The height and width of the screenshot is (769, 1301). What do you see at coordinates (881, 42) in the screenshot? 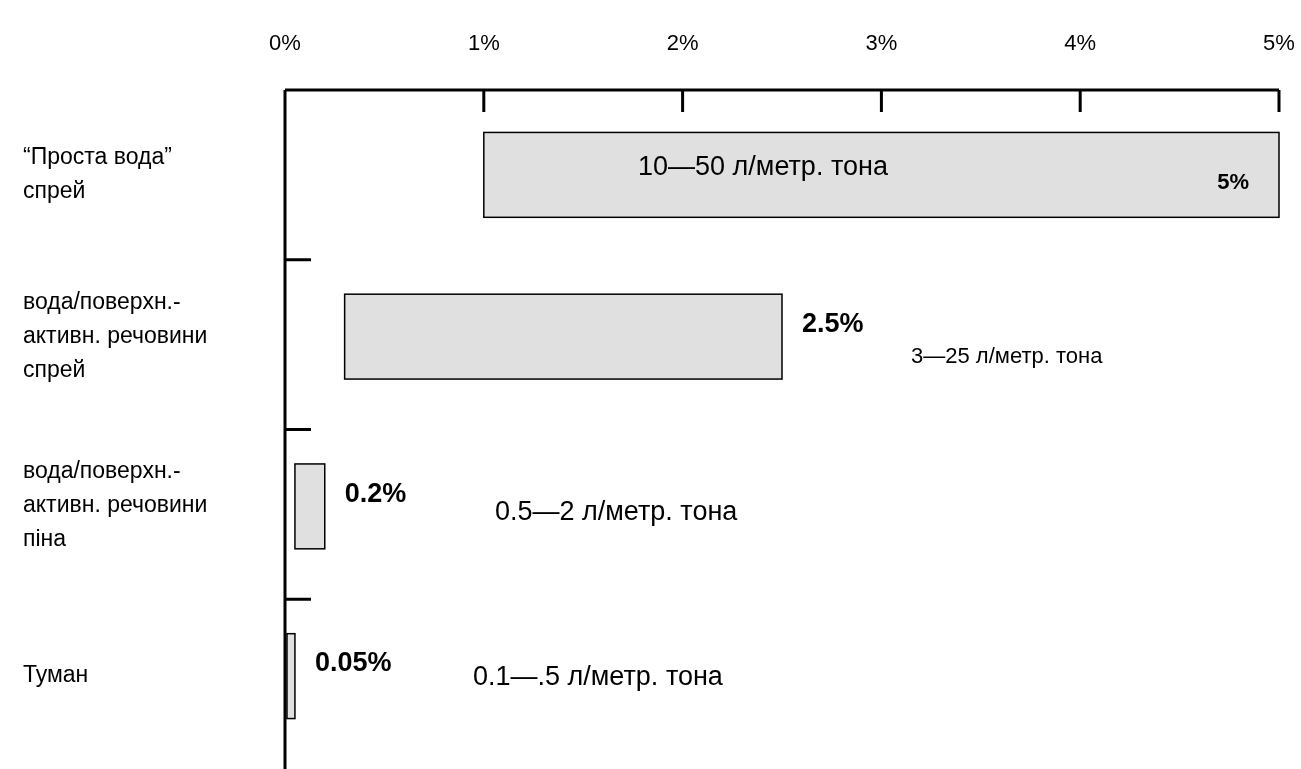
I see `x-tick-label: 3%` at bounding box center [881, 42].